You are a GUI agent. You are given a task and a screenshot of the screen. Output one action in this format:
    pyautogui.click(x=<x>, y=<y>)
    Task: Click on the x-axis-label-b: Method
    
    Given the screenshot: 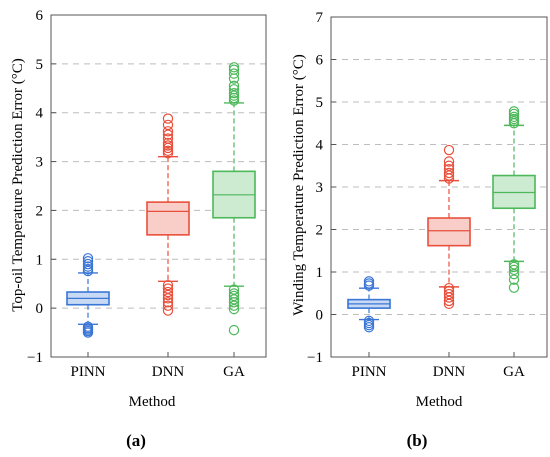 What is the action you would take?
    pyautogui.click(x=439, y=402)
    